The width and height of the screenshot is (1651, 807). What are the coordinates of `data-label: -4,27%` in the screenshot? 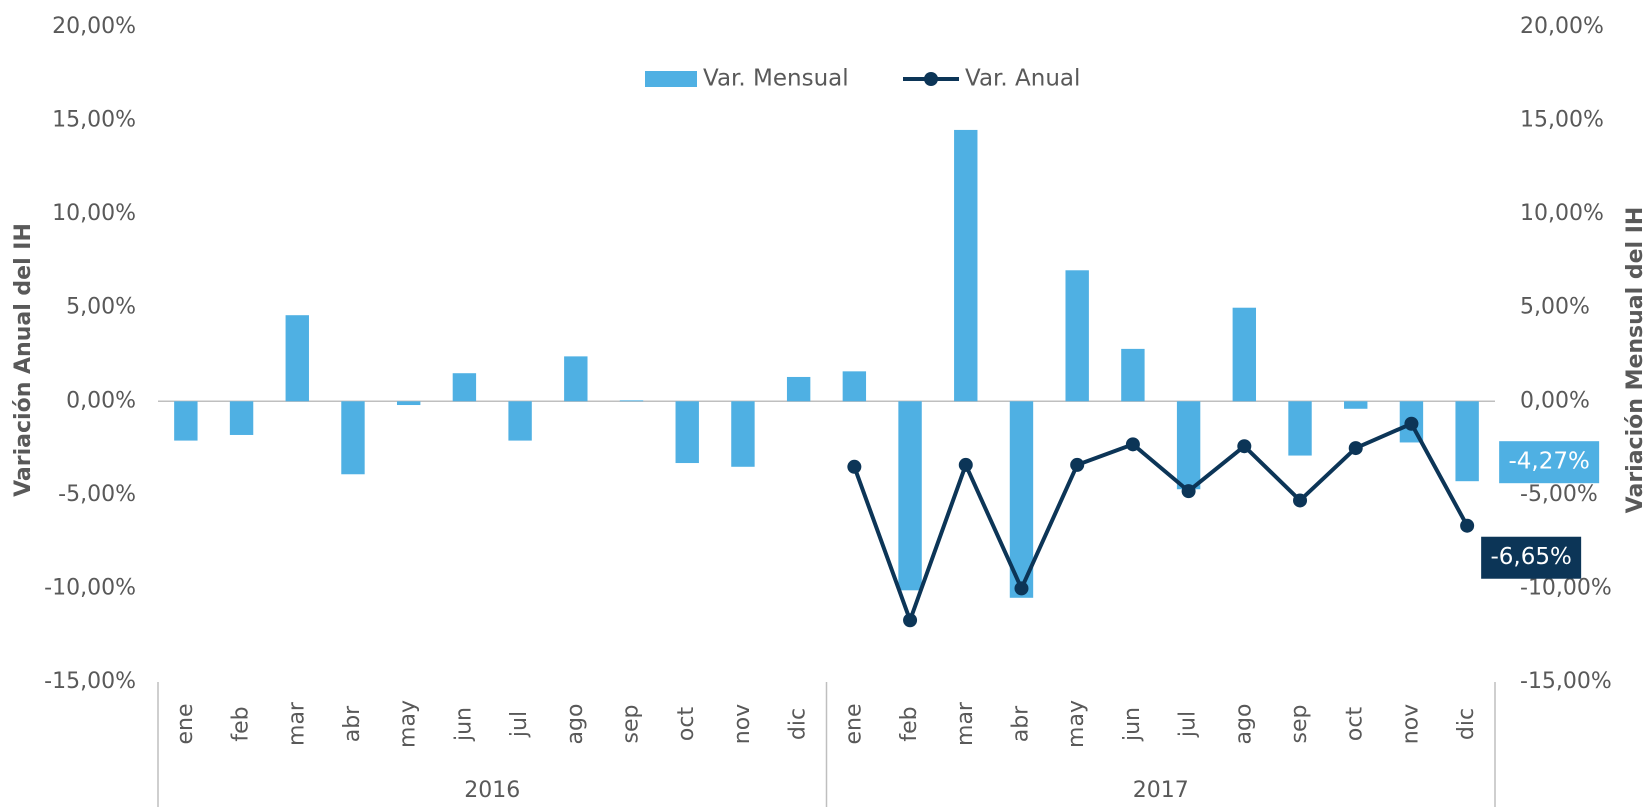 It's located at (1548, 462).